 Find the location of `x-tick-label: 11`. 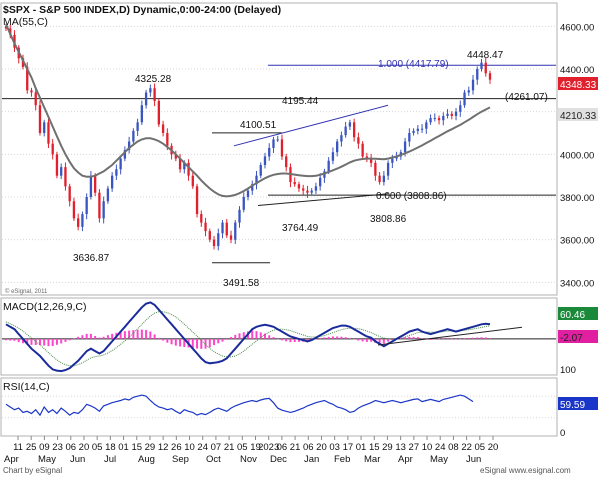

x-tick-label: 11 is located at coordinates (18, 447).